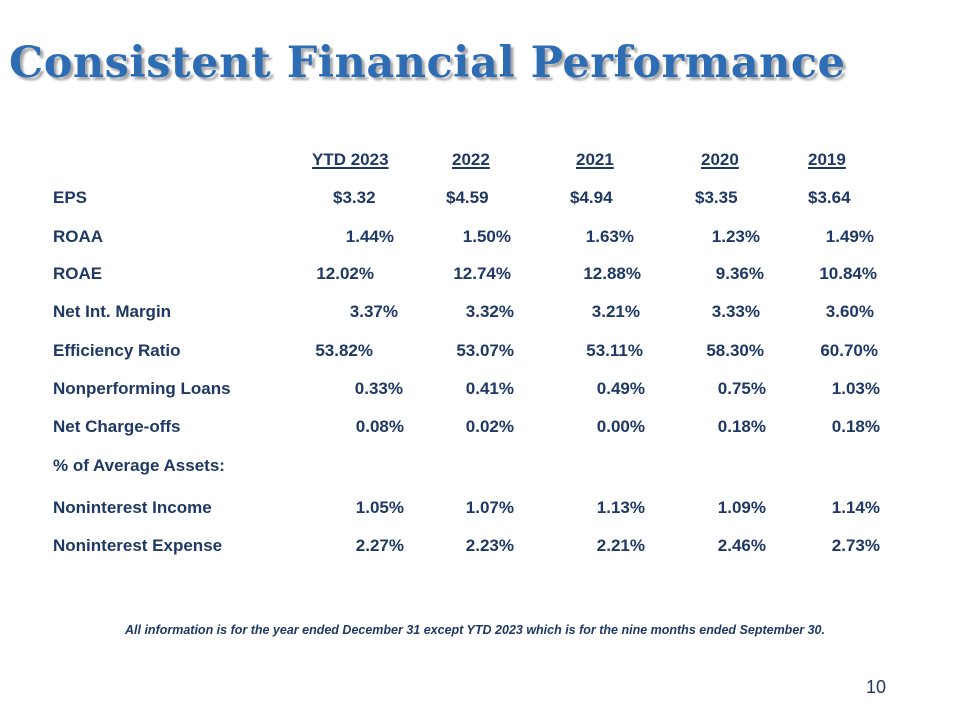 This screenshot has height=720, width=960. Describe the element at coordinates (138, 545) in the screenshot. I see `row-label-noninterest-expense: Noninterest Expense` at that location.